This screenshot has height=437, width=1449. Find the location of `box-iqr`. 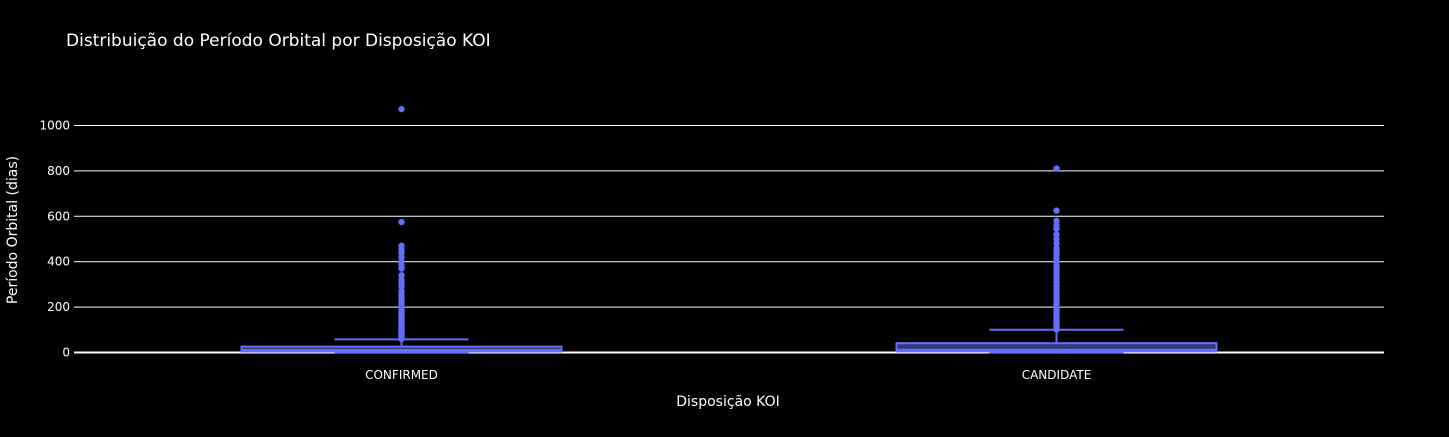

box-iqr is located at coordinates (1056, 347).